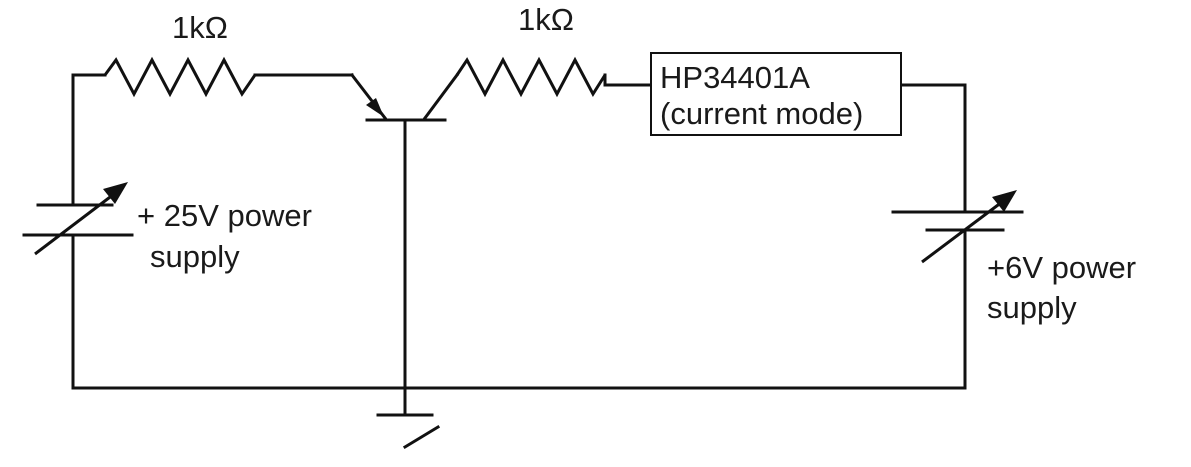 The width and height of the screenshot is (1191, 467). I want to click on right-supply-label-line1: +6V power, so click(1062, 267).